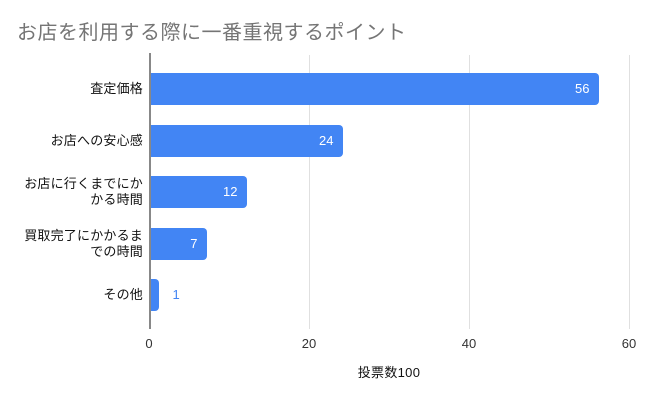  I want to click on category-label: その他, so click(123, 294).